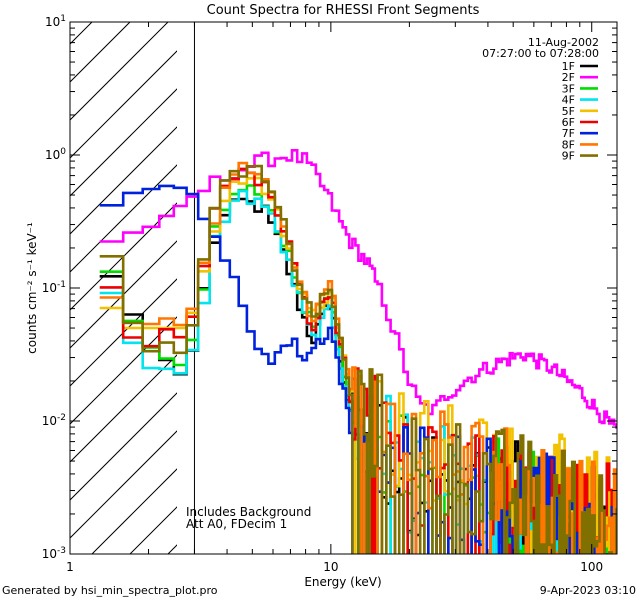 Image resolution: width=640 pixels, height=600 pixels. Describe the element at coordinates (568, 133) in the screenshot. I see `legend-label: 7F` at that location.